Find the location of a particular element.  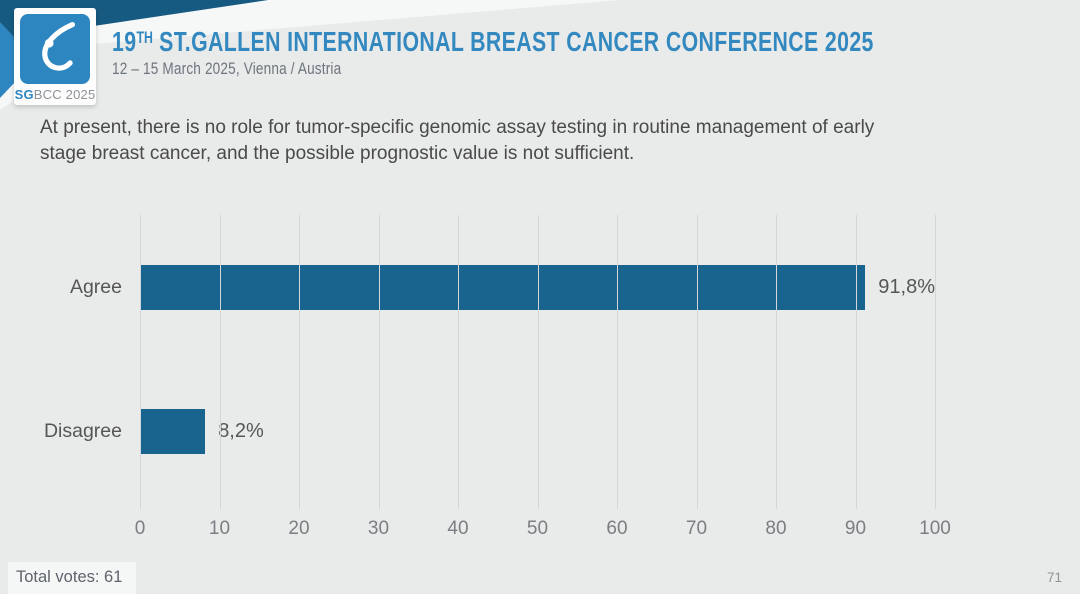

bar-value-label: 91,8% is located at coordinates (906, 286).